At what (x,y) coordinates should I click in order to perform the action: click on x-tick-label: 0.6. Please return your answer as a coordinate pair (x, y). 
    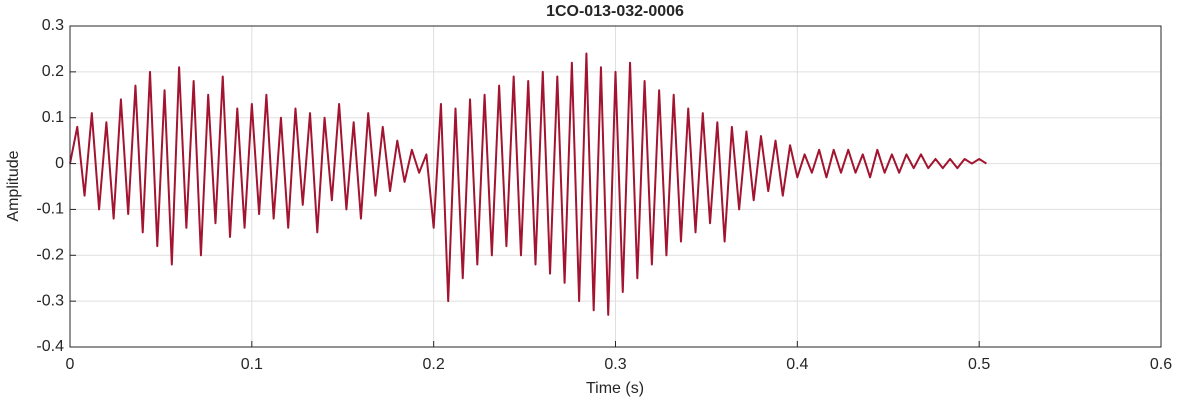
    Looking at the image, I should click on (1161, 364).